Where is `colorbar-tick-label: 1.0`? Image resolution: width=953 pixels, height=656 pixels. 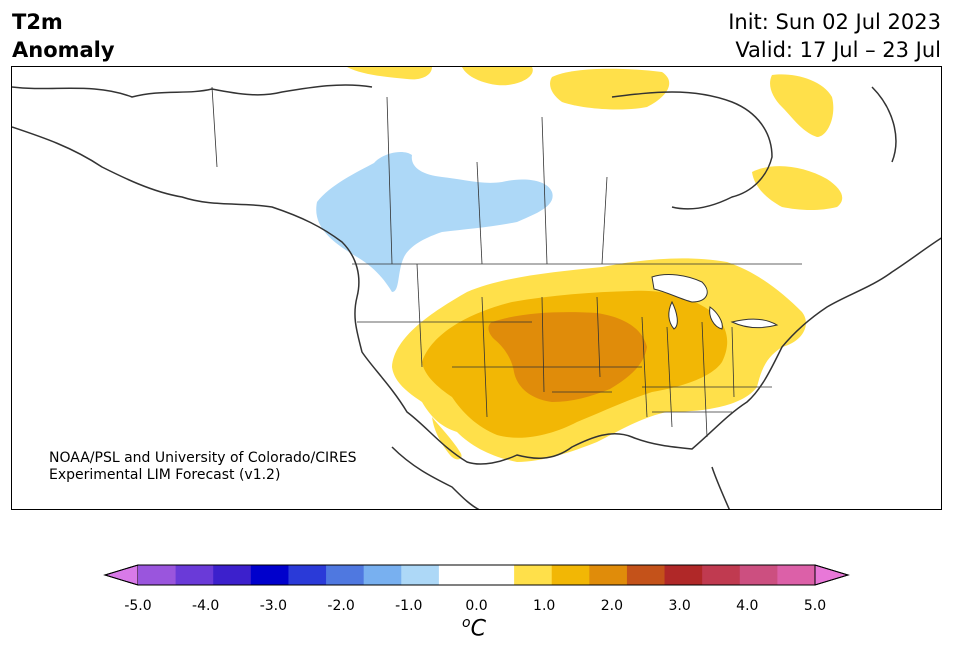 colorbar-tick-label: 1.0 is located at coordinates (544, 606).